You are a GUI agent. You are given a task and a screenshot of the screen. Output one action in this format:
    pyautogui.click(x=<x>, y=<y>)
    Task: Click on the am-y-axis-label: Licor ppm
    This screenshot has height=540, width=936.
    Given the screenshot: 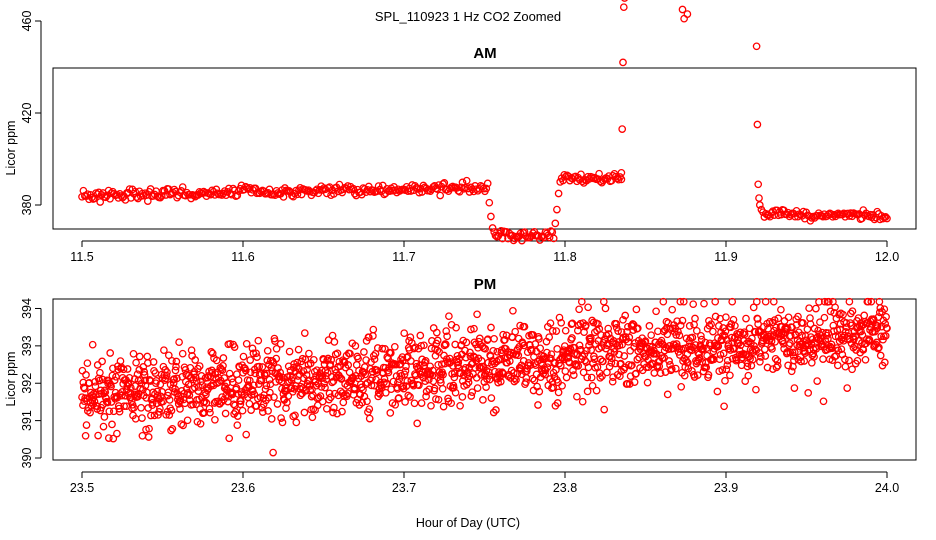 What is the action you would take?
    pyautogui.click(x=11, y=148)
    